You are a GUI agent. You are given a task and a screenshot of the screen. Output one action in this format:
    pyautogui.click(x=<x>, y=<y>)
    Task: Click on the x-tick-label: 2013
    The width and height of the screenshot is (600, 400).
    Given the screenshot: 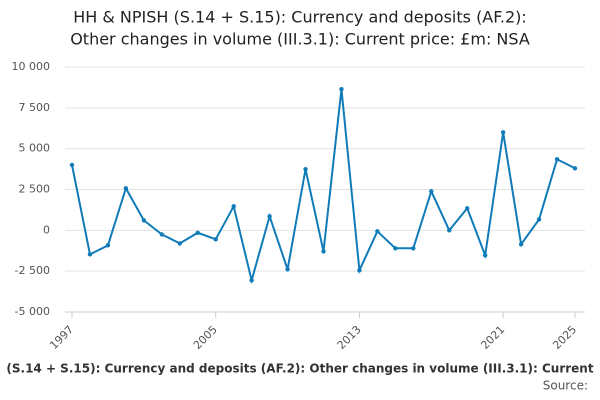 What is the action you would take?
    pyautogui.click(x=349, y=337)
    